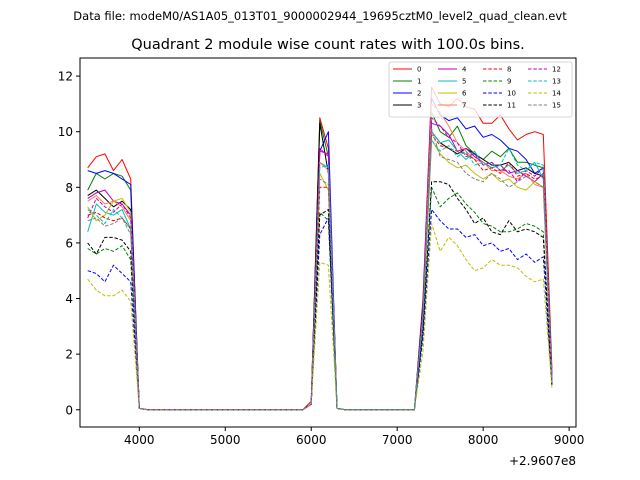 This screenshot has width=640, height=480. I want to click on legend-label-4: 4, so click(464, 70).